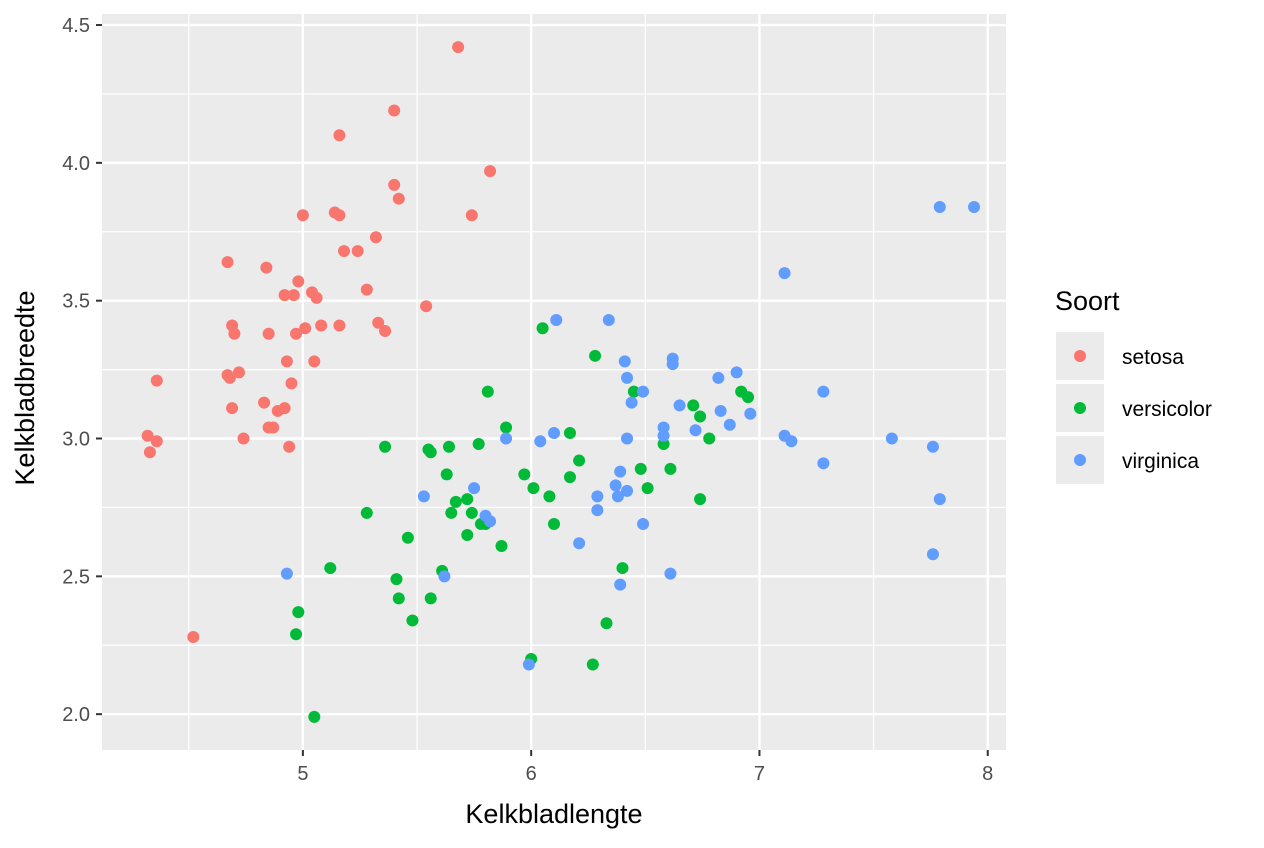  Describe the element at coordinates (1080, 408) in the screenshot. I see `legend-marker-versicolor` at that location.